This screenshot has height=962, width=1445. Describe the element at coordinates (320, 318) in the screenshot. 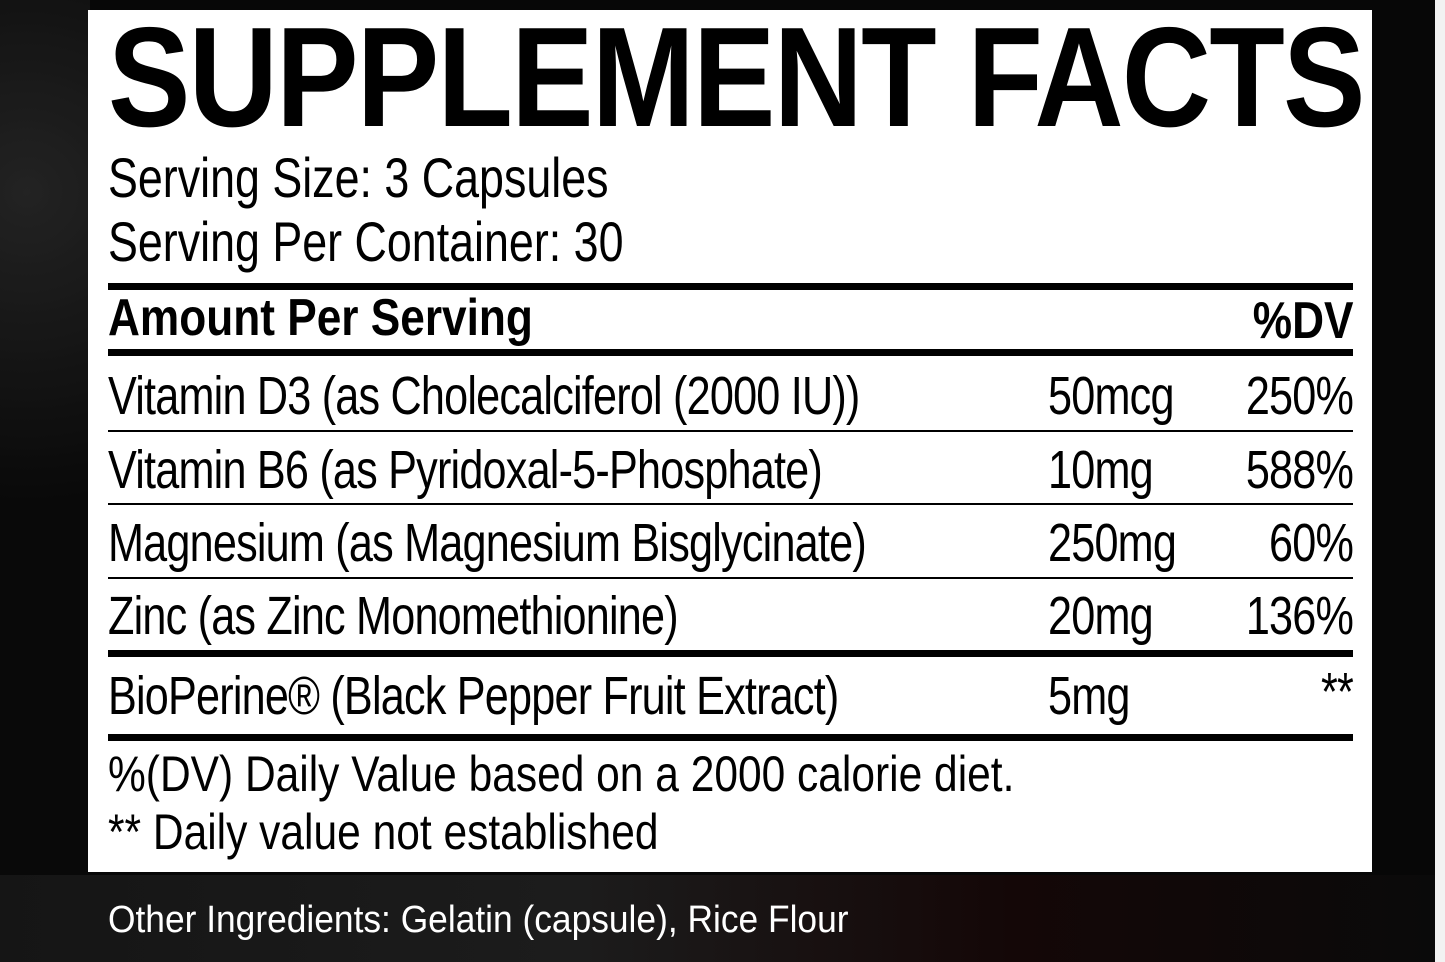

I see `amount-header: Amount Per Serving` at that location.